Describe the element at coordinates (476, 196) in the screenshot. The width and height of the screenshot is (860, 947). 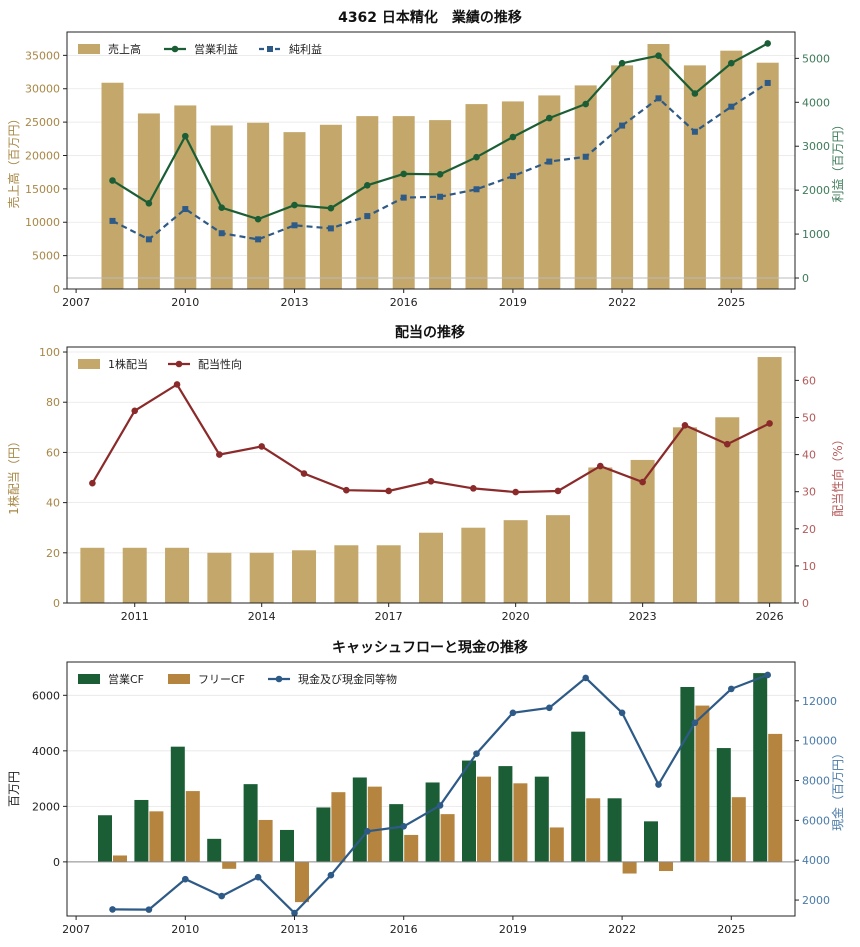
I see `bar-売上高-2018` at that location.